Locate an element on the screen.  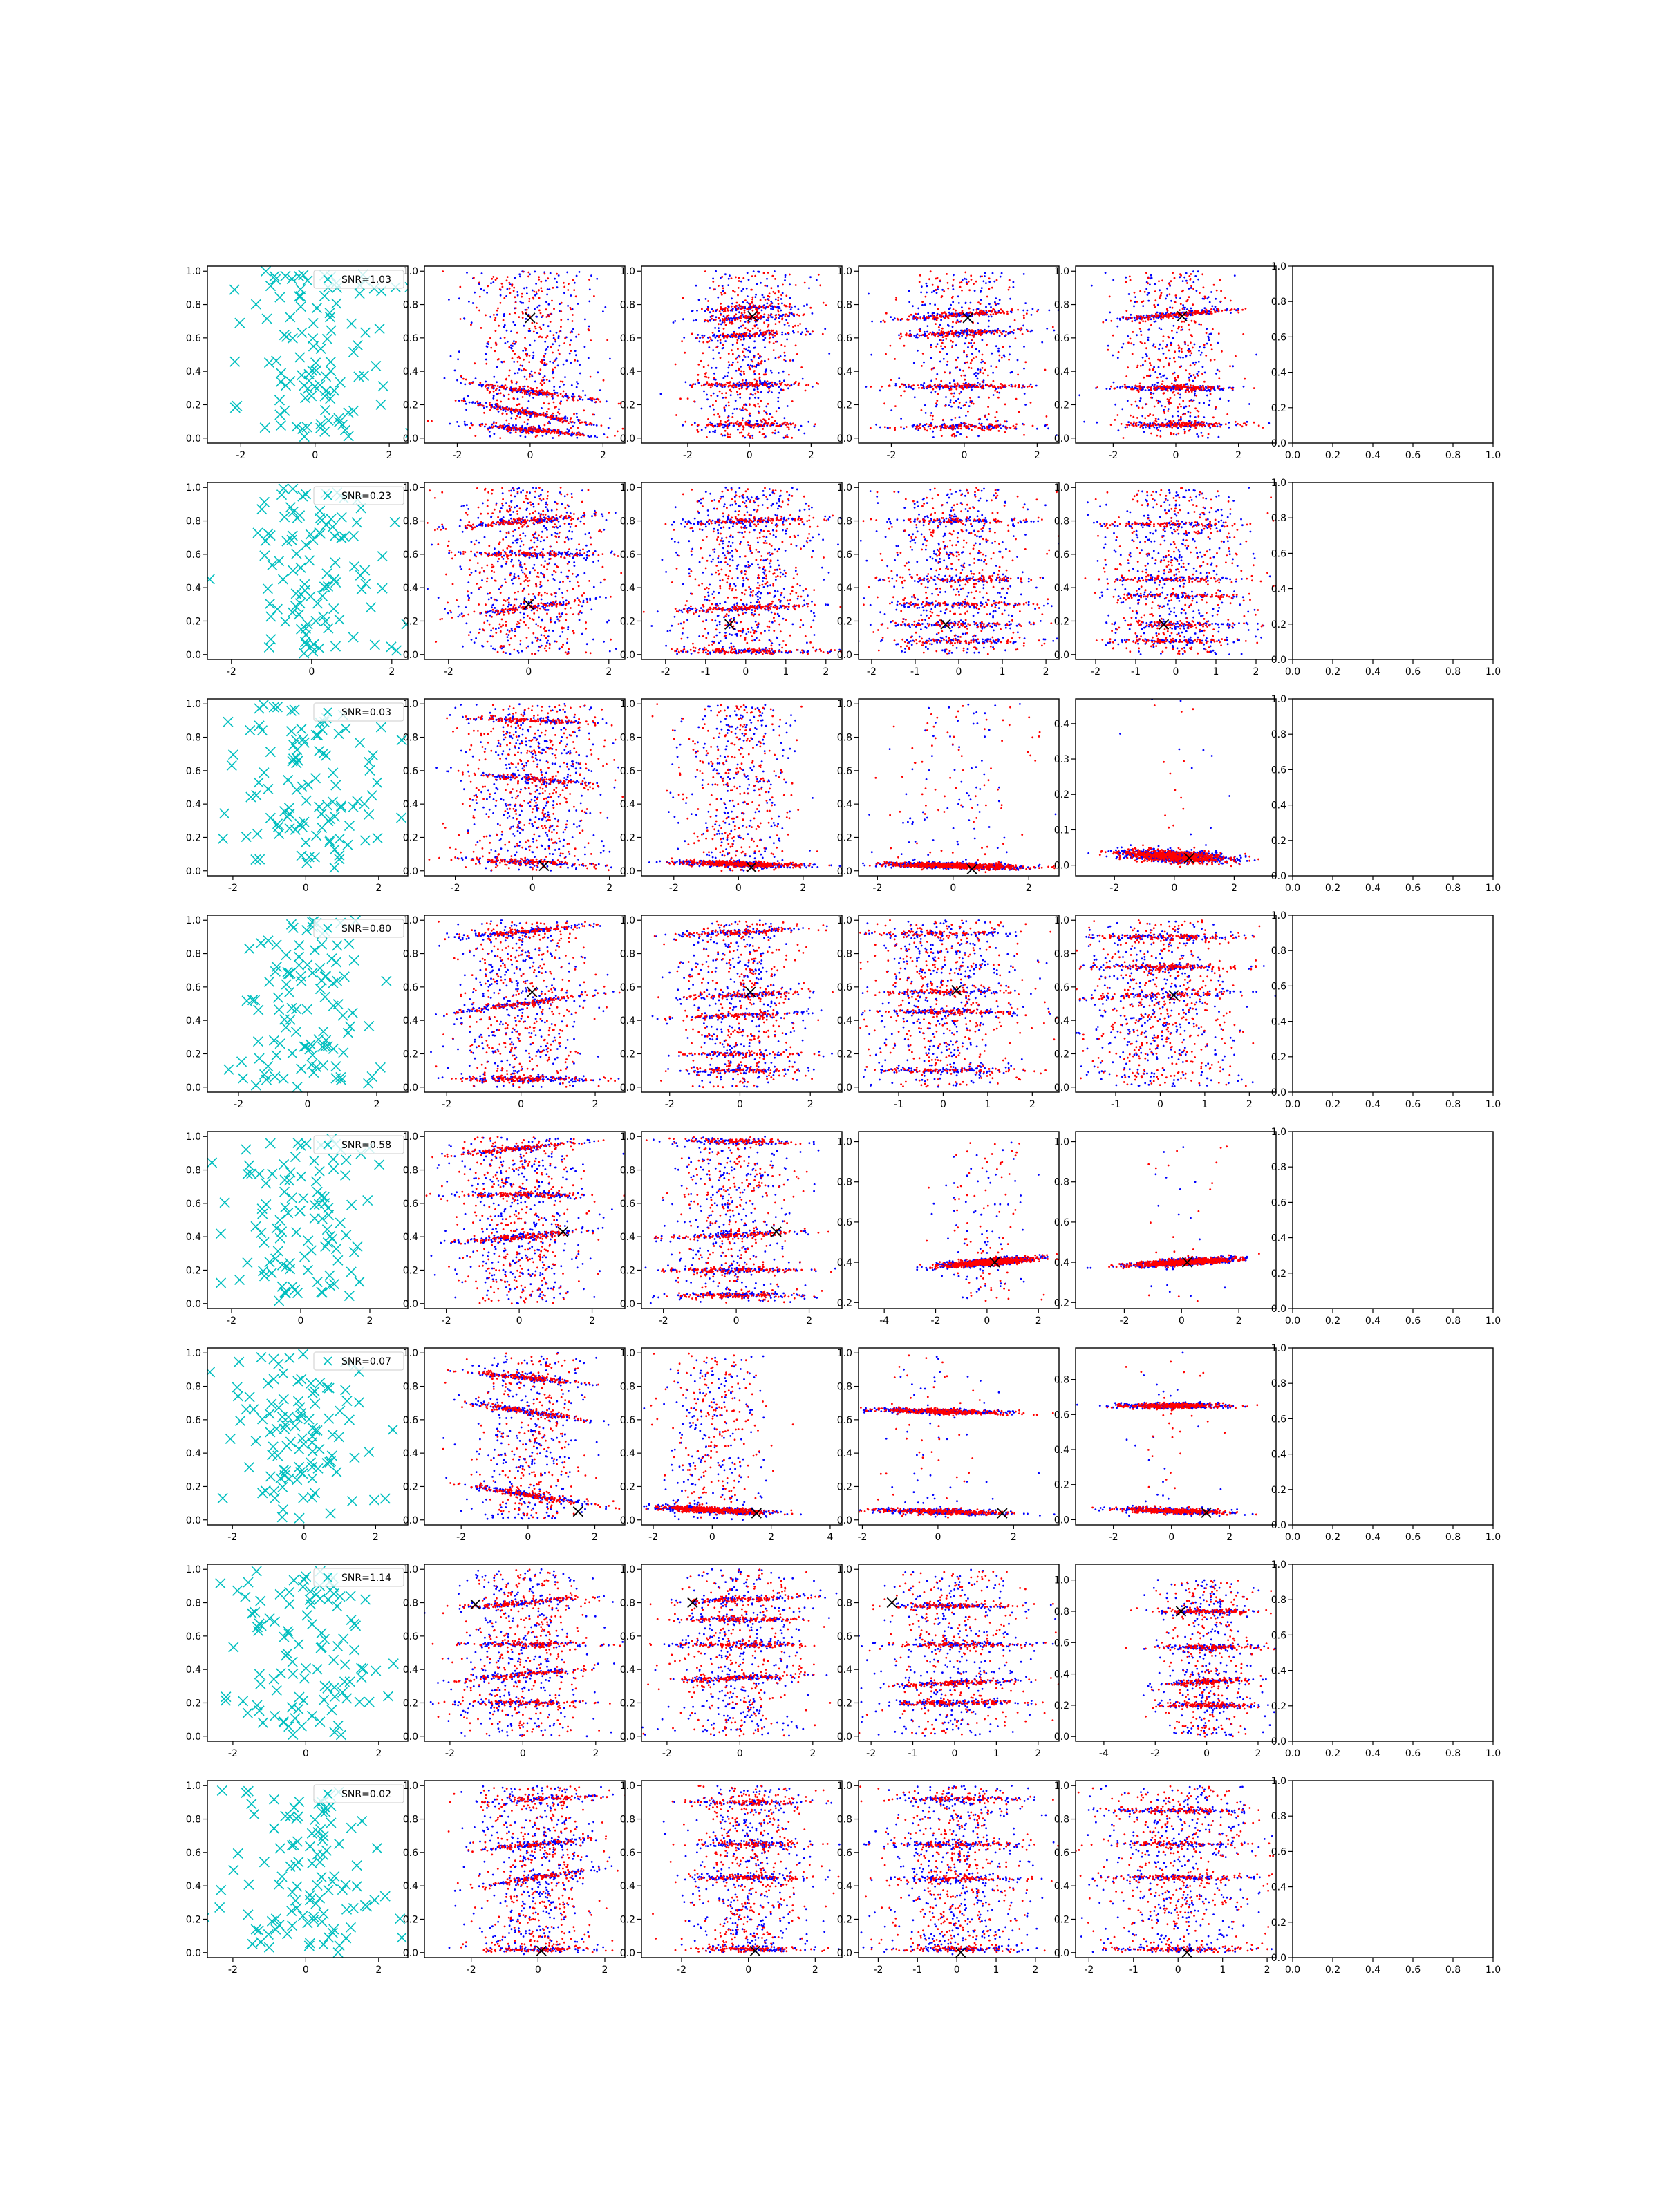
marker-panel-r1-xtick-label: 2 is located at coordinates (390, 455).